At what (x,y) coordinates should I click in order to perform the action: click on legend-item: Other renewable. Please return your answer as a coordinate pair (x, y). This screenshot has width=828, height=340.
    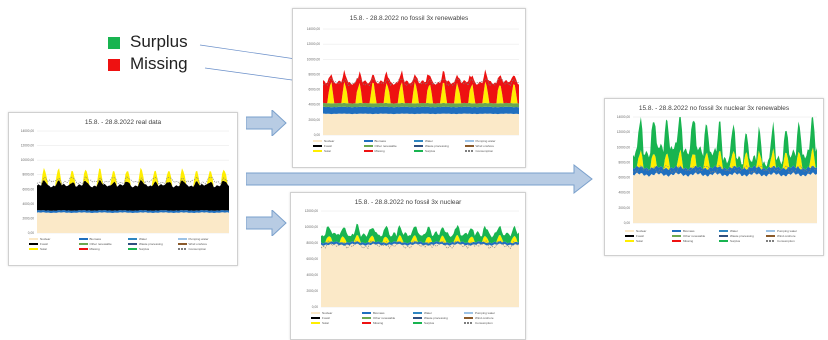
    Looking at the image, I should click on (95, 244).